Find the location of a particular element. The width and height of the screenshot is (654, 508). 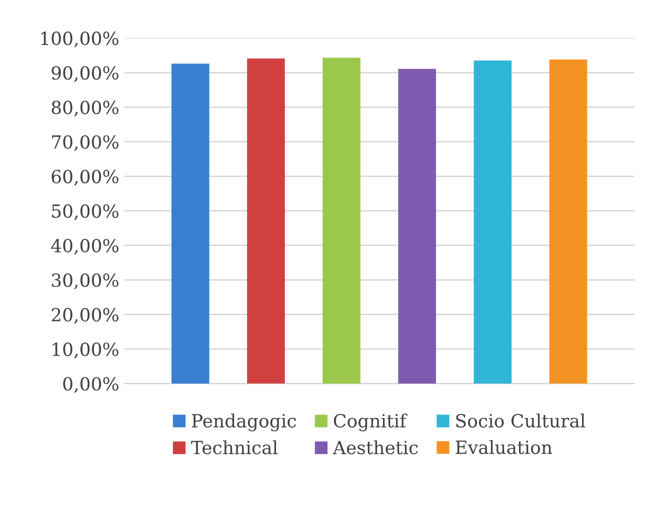

legend-label: Cognitif is located at coordinates (371, 423).